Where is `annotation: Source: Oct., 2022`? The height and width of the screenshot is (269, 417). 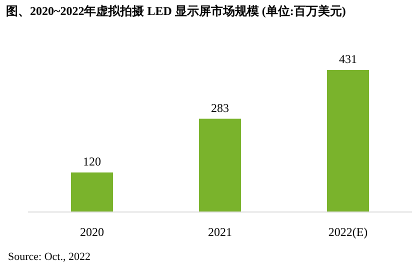
annotation: Source: Oct., 2022 is located at coordinates (49, 257).